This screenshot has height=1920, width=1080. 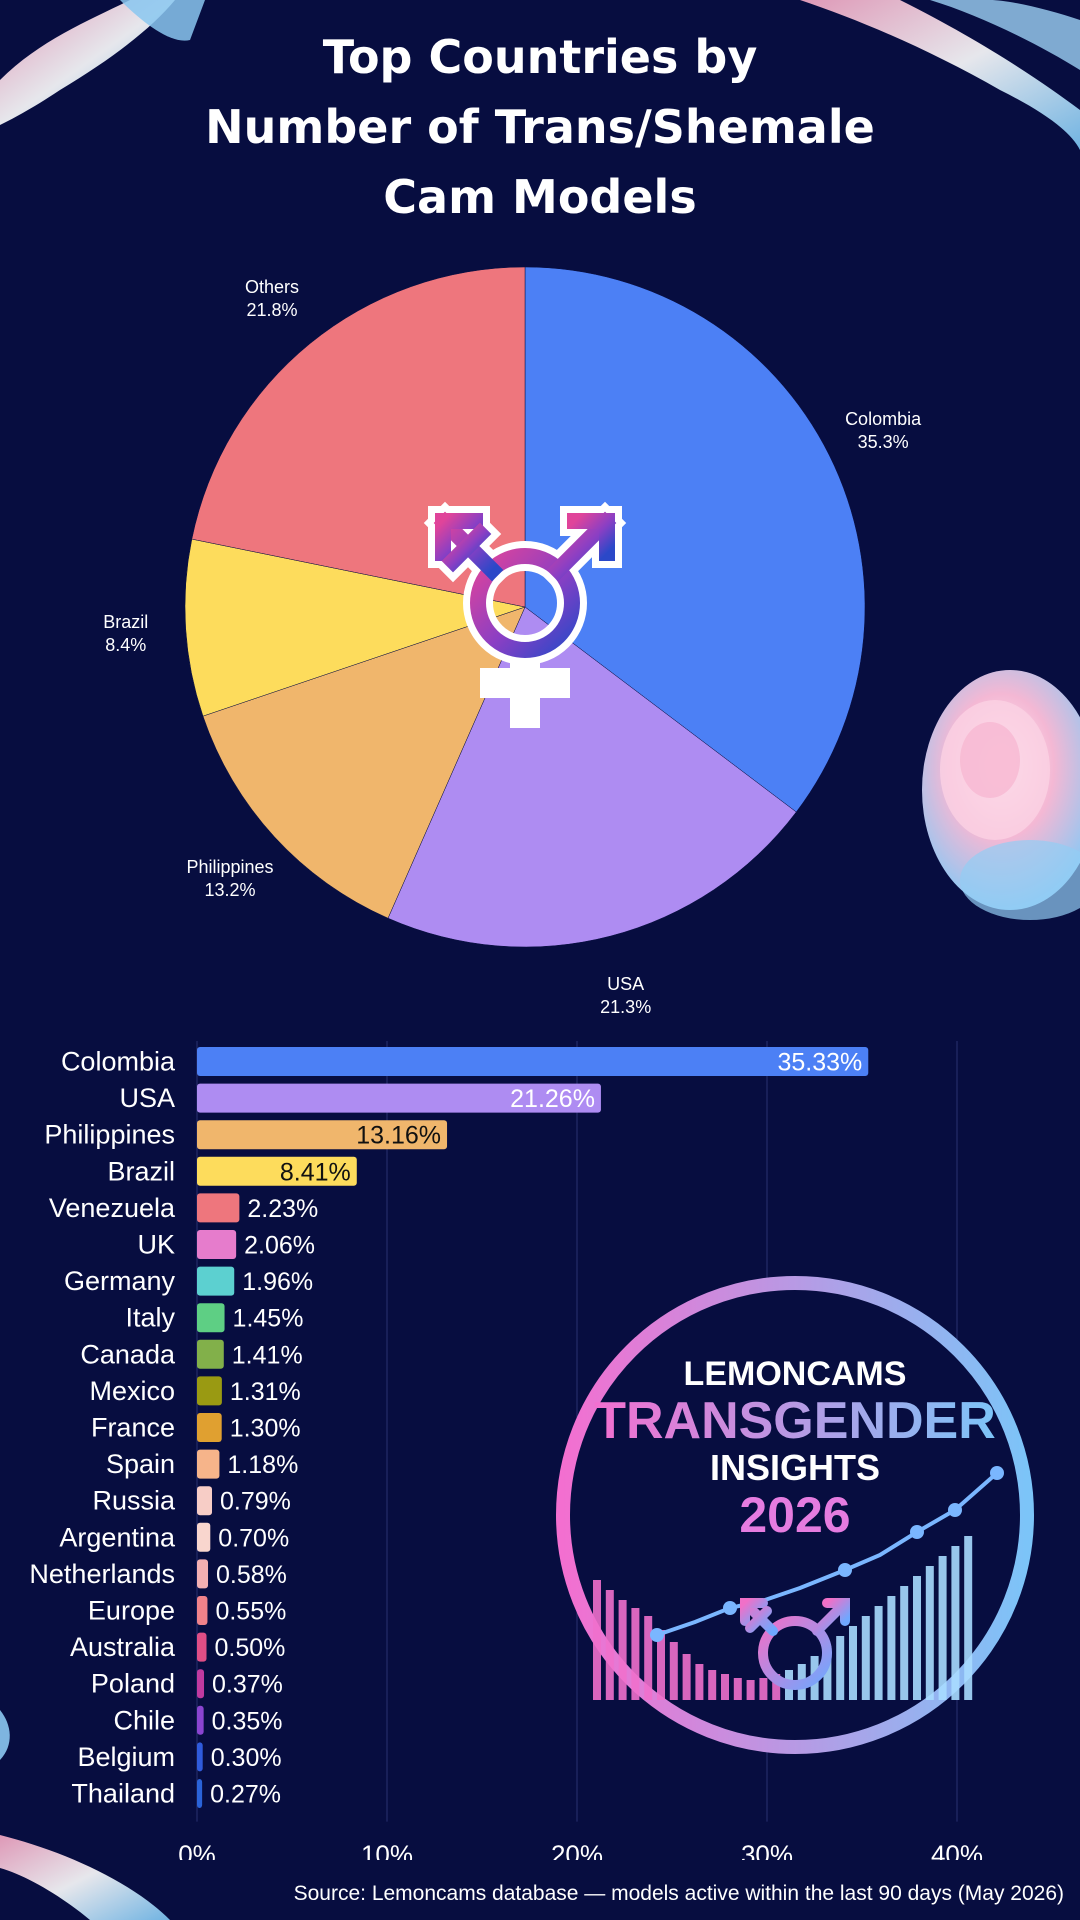 I want to click on bar-category-label: Colombia, so click(x=118, y=1062).